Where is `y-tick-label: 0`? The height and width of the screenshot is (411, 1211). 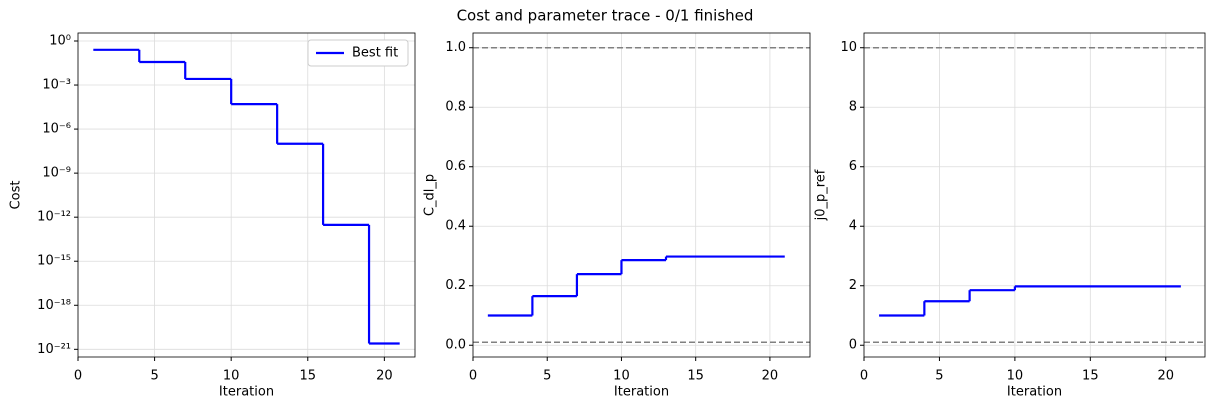
y-tick-label: 0 is located at coordinates (853, 345).